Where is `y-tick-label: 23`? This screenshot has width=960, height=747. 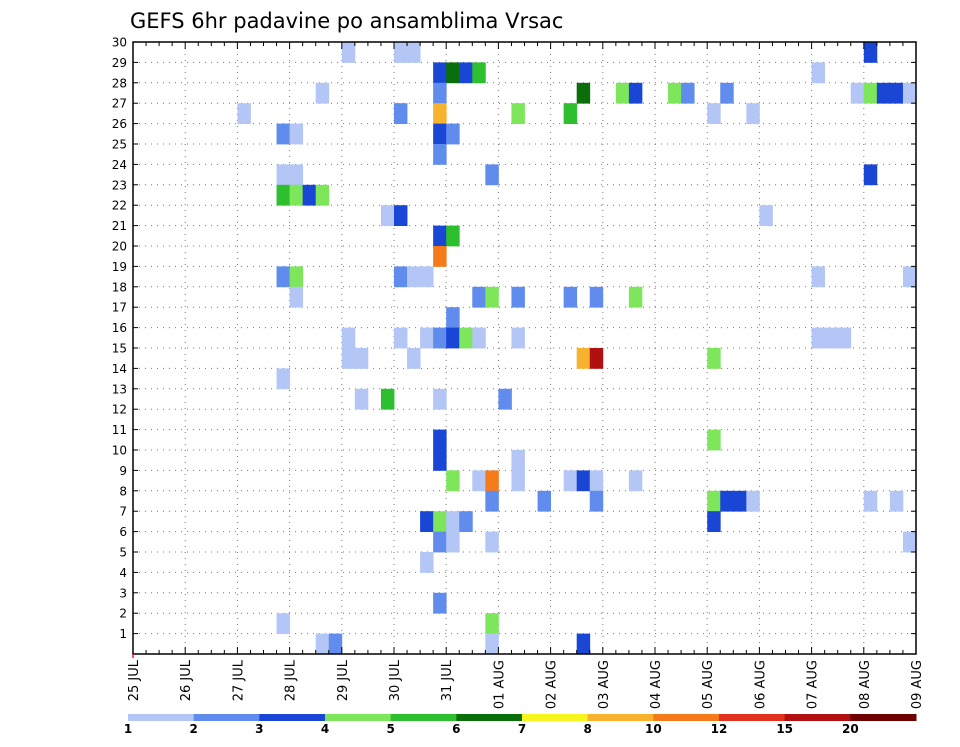
y-tick-label: 23 is located at coordinates (119, 185).